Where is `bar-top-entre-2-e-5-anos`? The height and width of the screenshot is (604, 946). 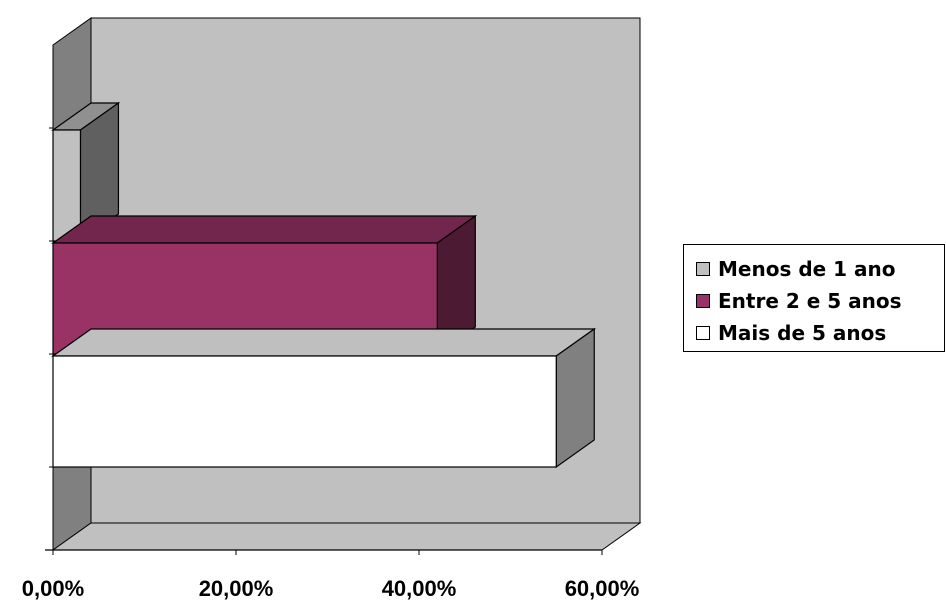
bar-top-entre-2-e-5-anos is located at coordinates (264, 229).